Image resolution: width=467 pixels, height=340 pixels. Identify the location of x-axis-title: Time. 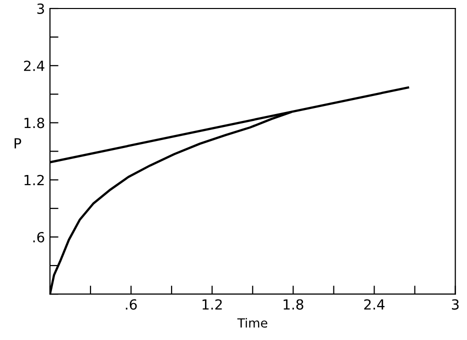
(252, 323).